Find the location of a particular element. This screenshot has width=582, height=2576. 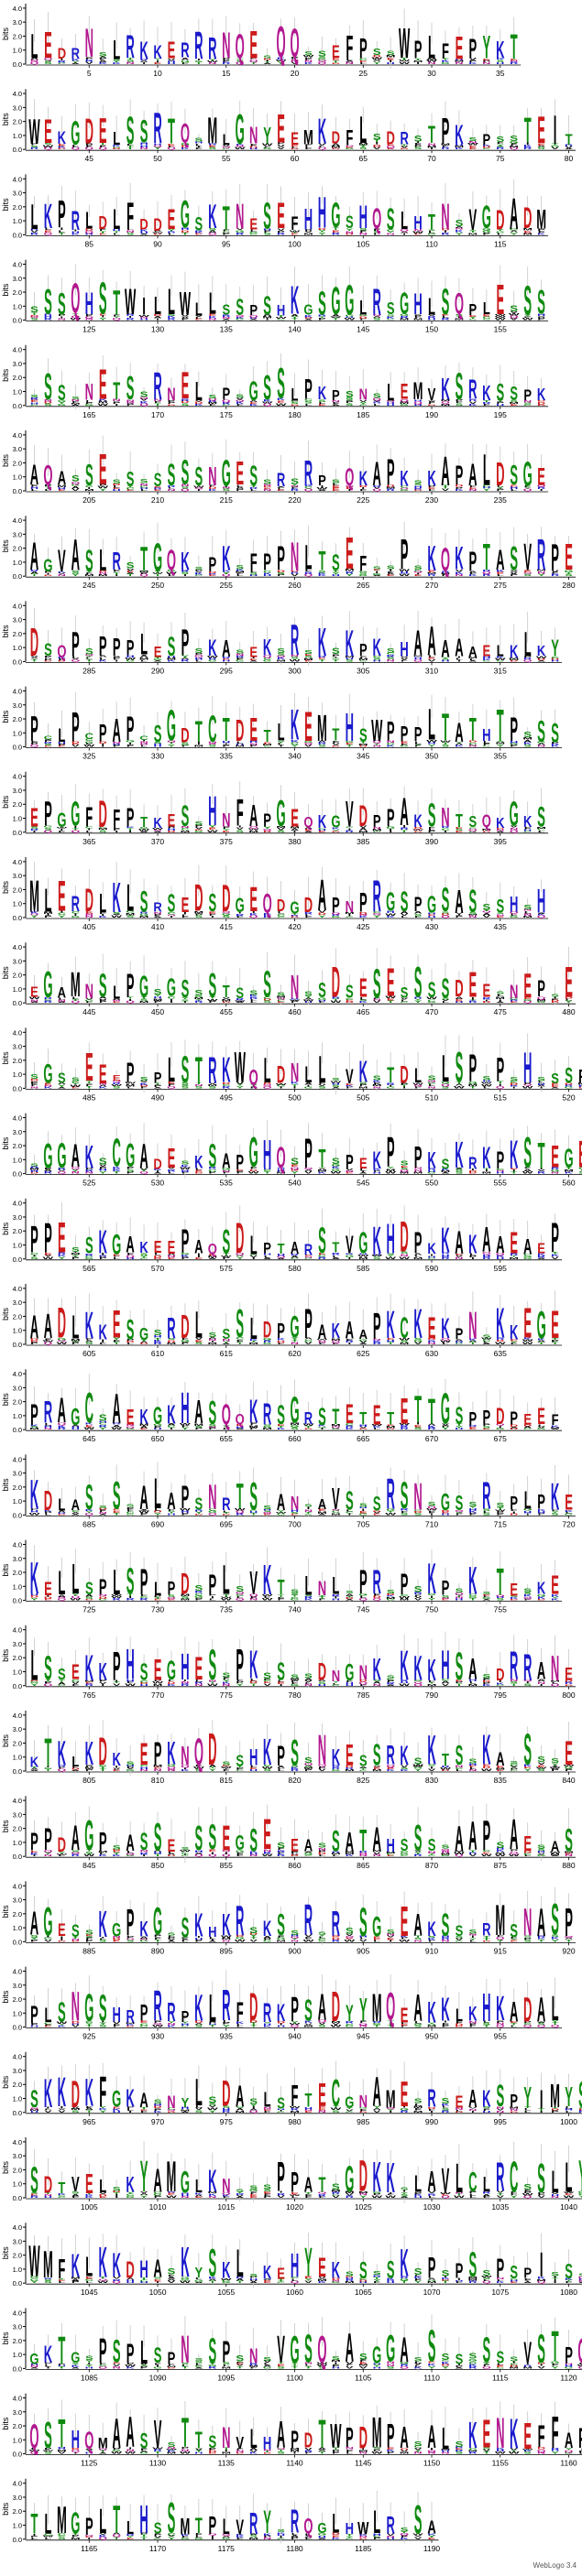

x-tick-label: 300 is located at coordinates (294, 670).